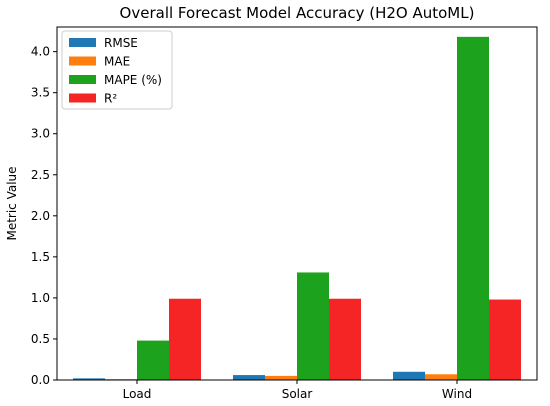 This screenshot has width=550, height=406. I want to click on legend-box, so click(117, 70).